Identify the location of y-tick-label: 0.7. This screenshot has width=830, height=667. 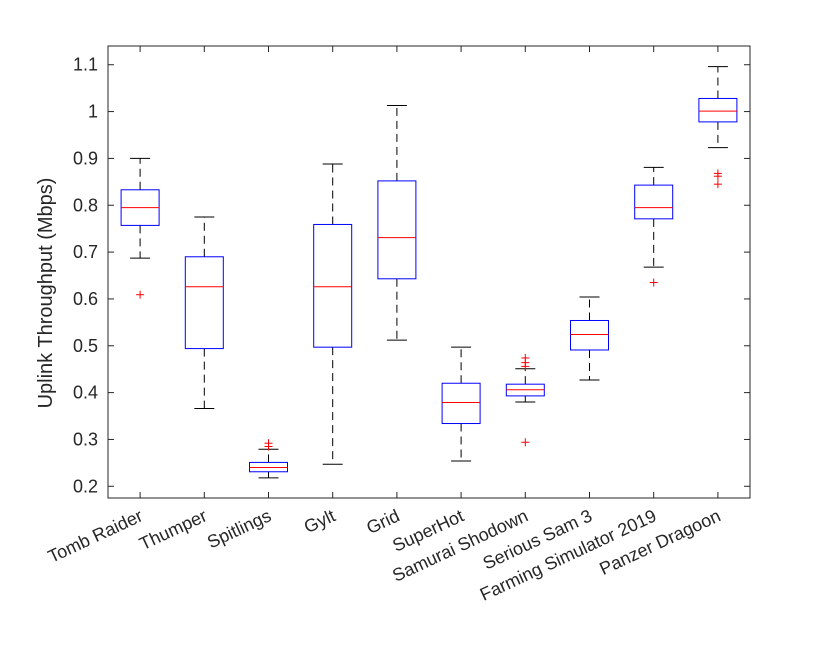
(85, 252).